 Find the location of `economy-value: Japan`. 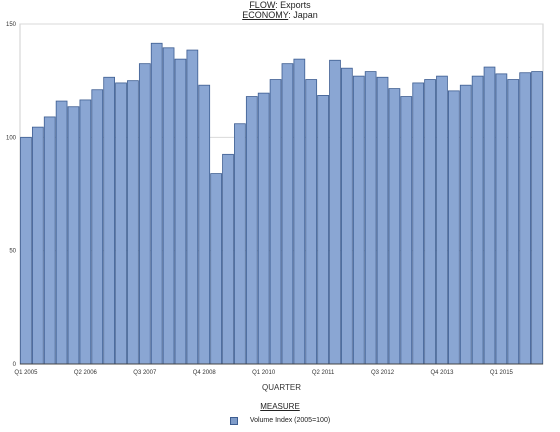

economy-value: Japan is located at coordinates (305, 15).